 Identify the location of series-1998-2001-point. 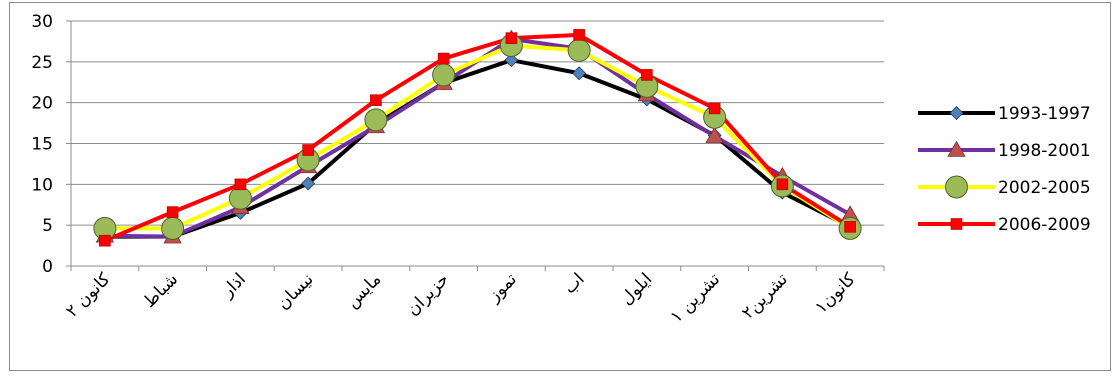
(714, 134).